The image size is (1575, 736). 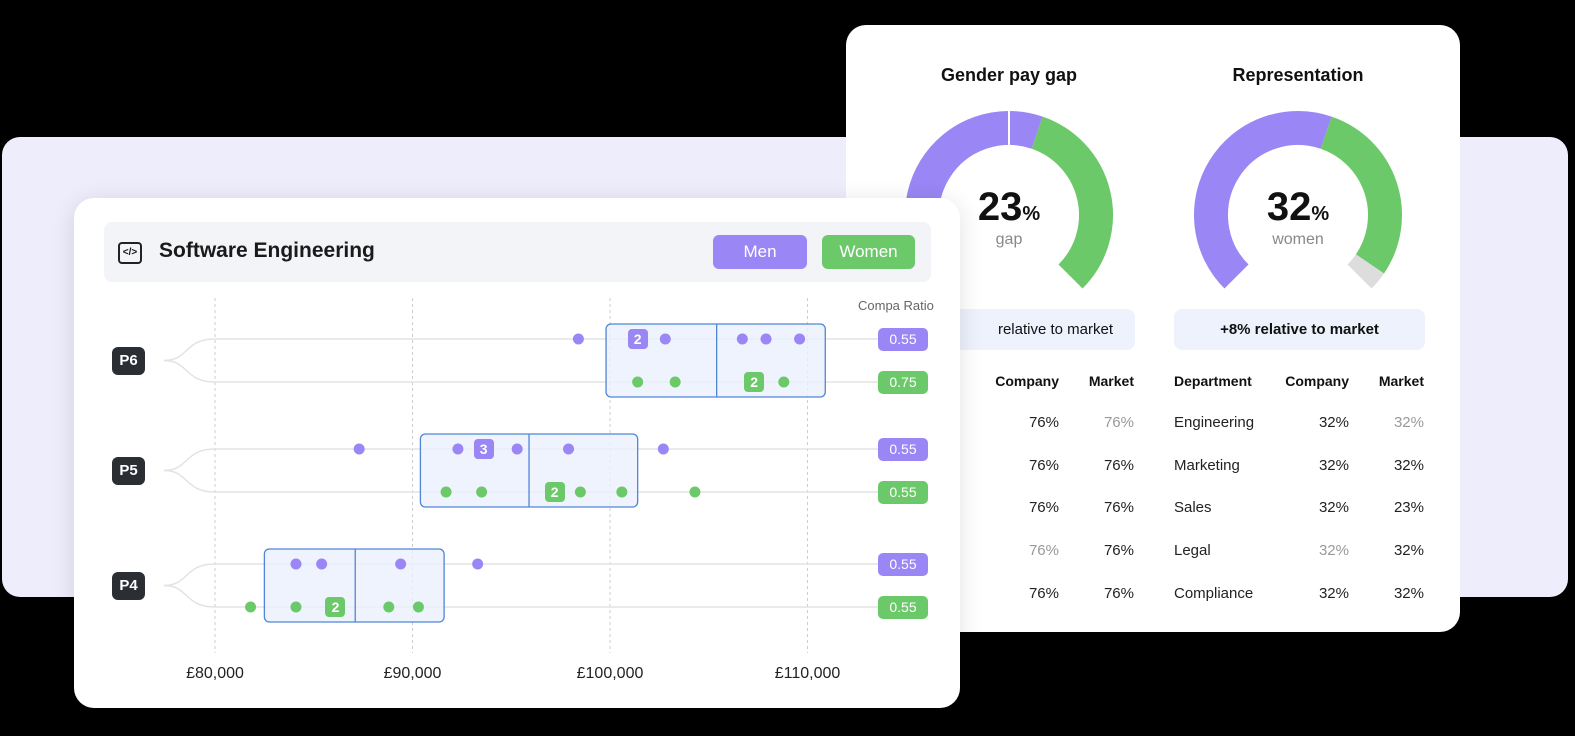 What do you see at coordinates (128, 470) in the screenshot?
I see `level-label-p5: P5` at bounding box center [128, 470].